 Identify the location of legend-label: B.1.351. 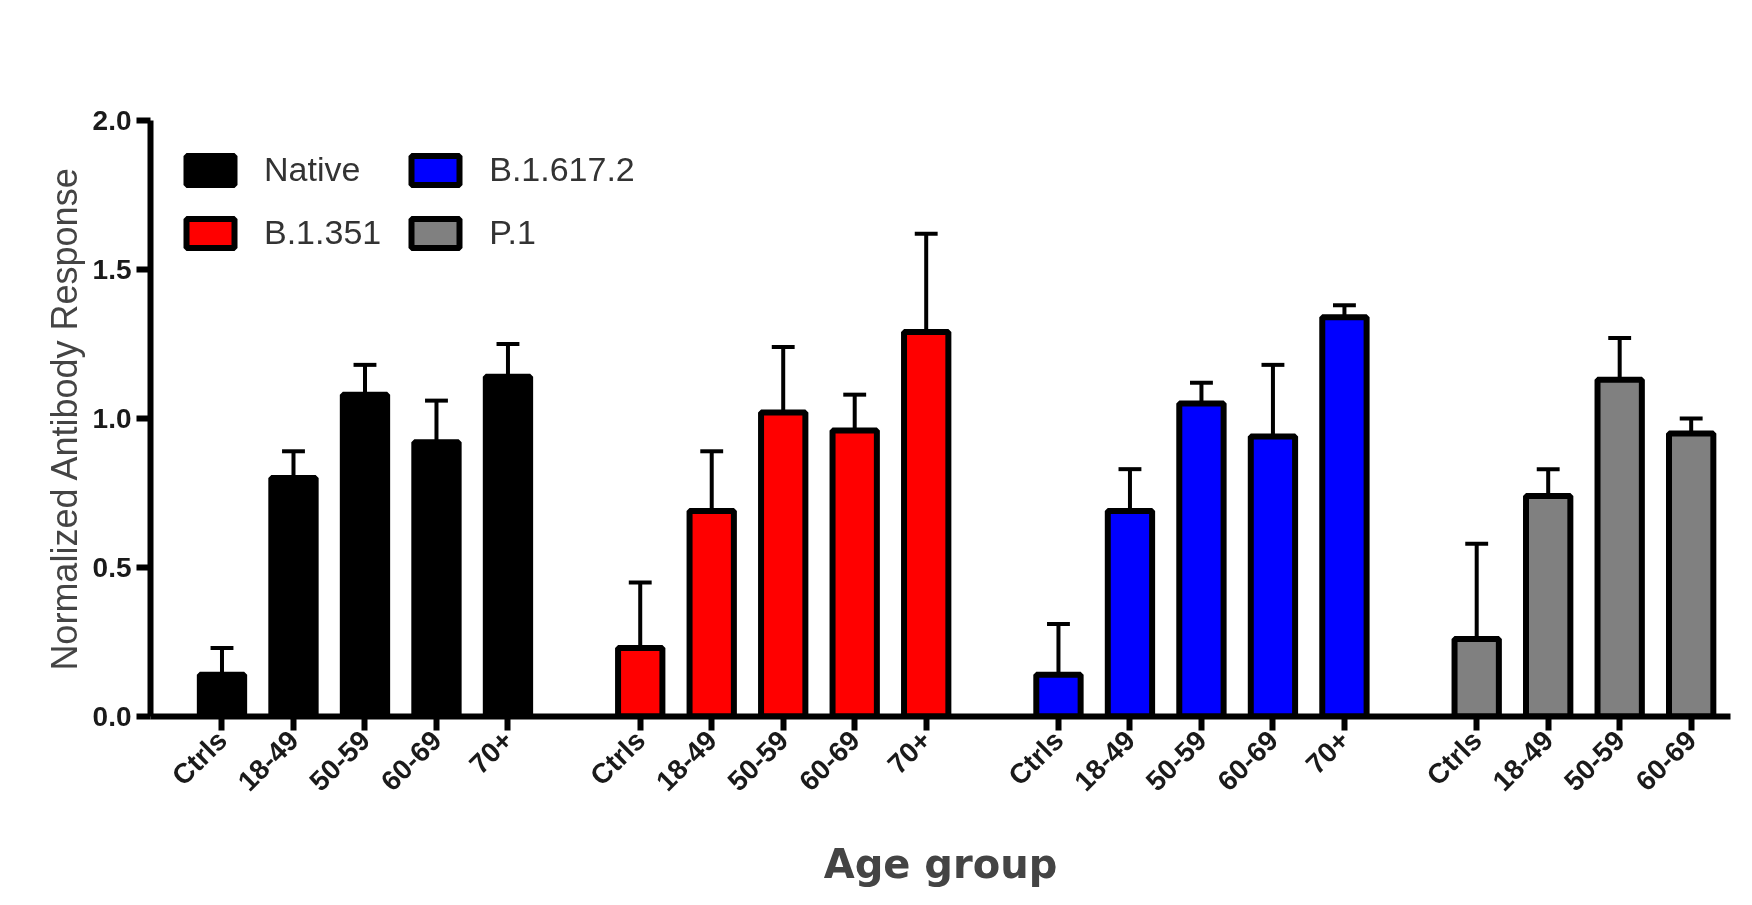
(323, 232).